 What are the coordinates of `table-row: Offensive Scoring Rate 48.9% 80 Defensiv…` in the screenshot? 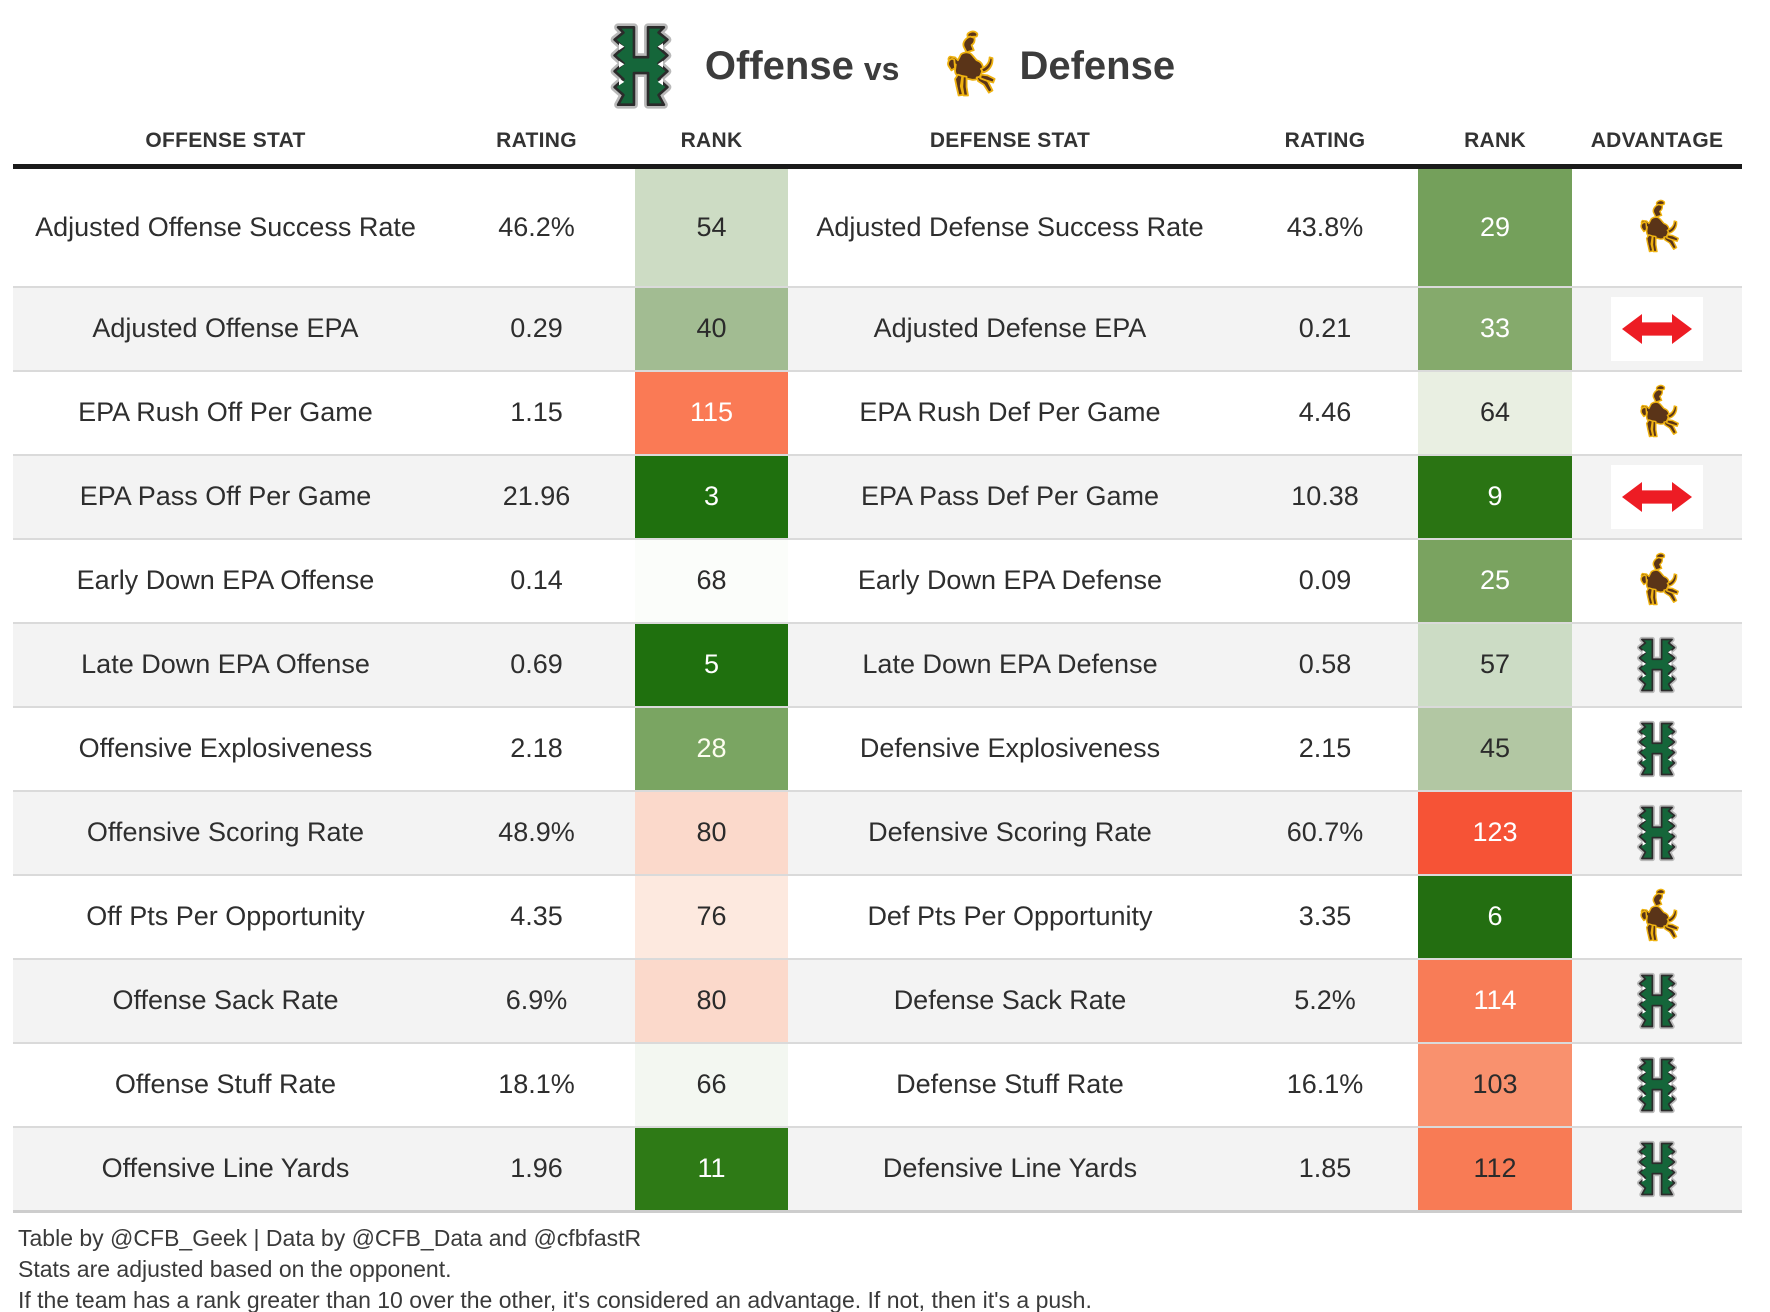 It's located at (877, 832).